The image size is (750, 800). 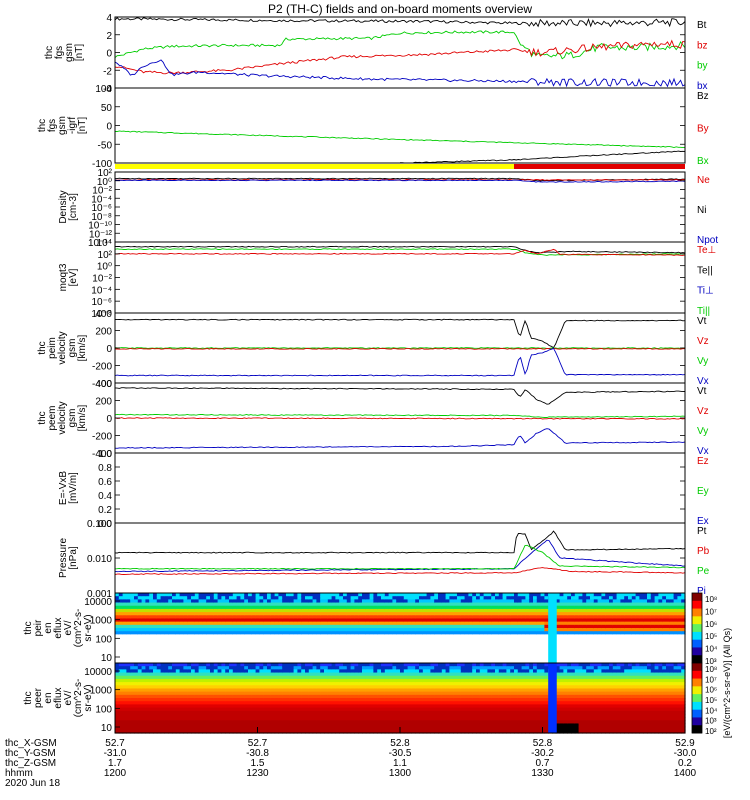 I want to click on colorbar-band, so click(x=697, y=659).